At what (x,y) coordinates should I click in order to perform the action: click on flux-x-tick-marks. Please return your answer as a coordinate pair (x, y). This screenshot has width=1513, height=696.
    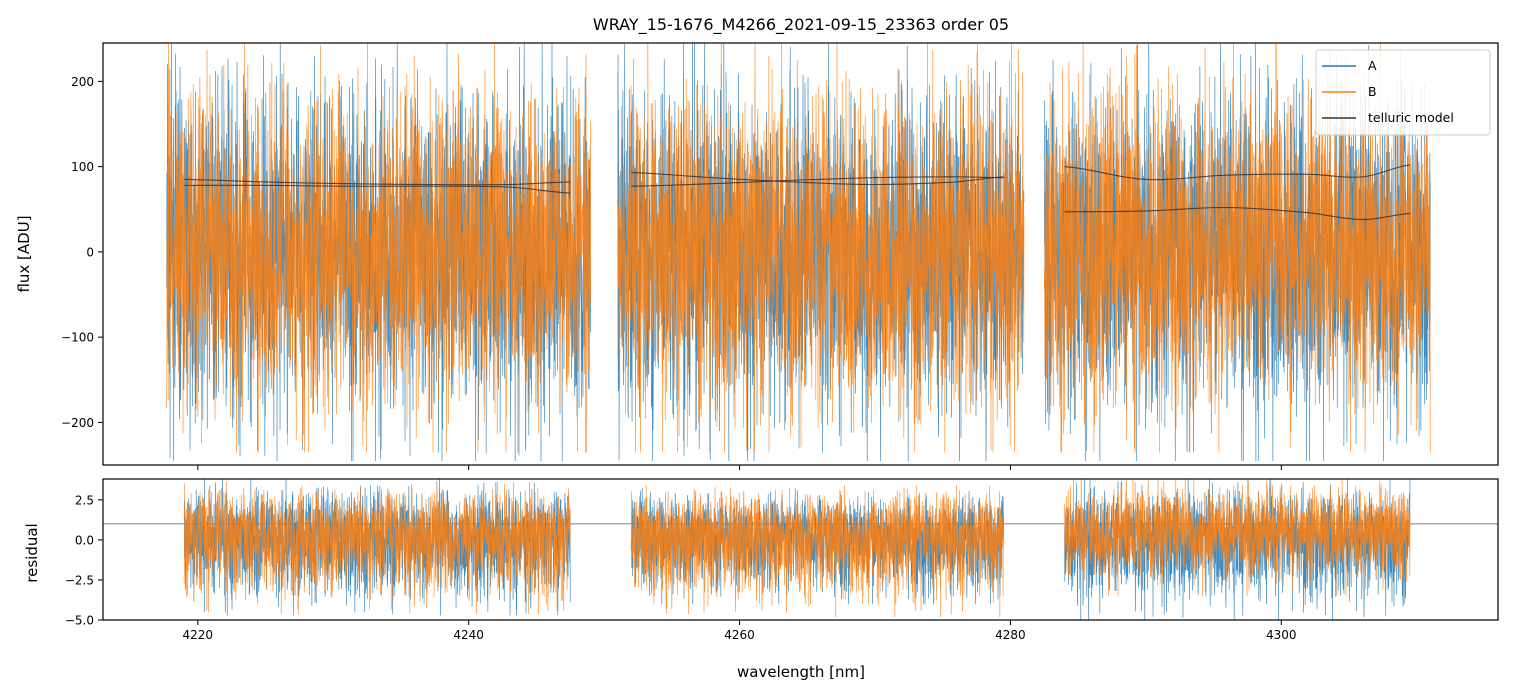
    Looking at the image, I should click on (739, 467).